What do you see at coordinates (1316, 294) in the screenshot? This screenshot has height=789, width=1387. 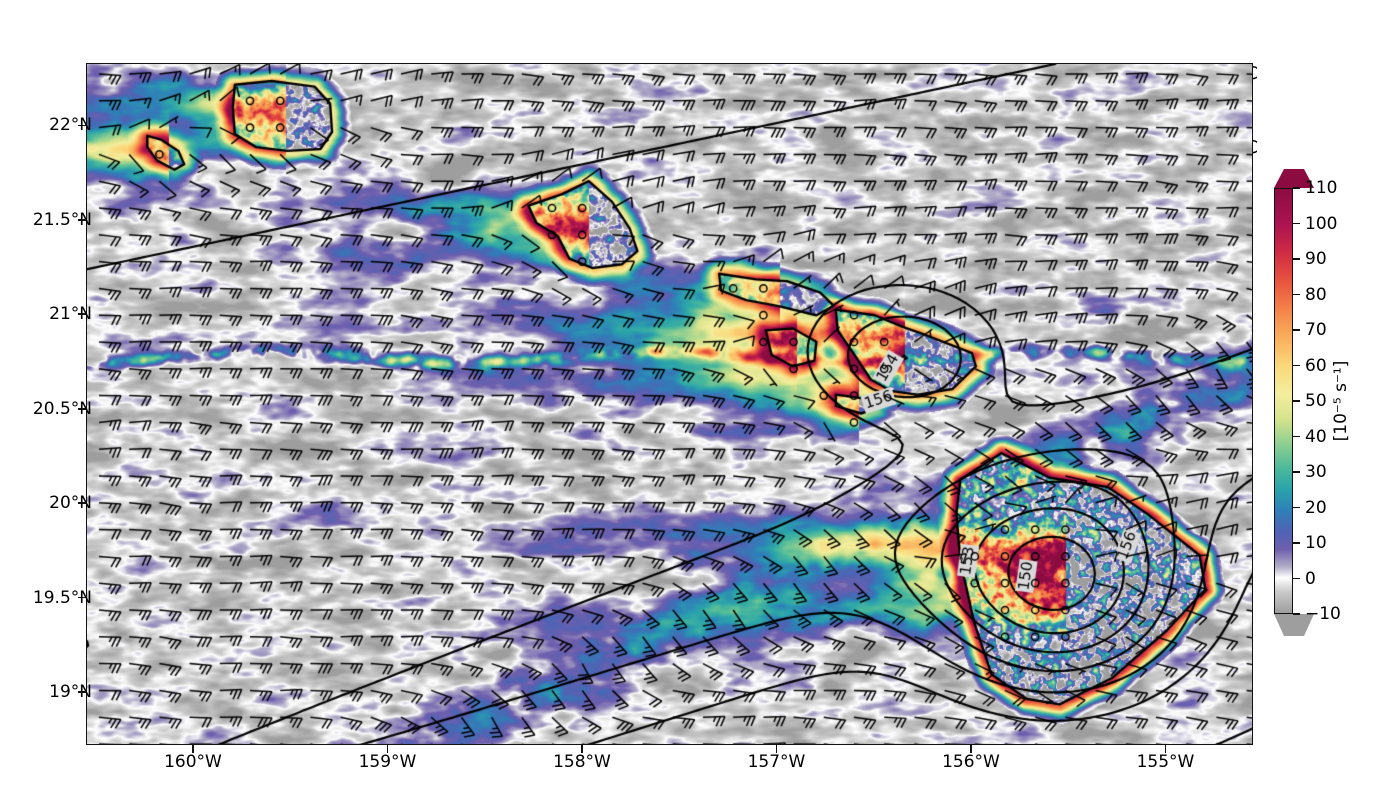 I see `colorbar-tick-label: 80` at bounding box center [1316, 294].